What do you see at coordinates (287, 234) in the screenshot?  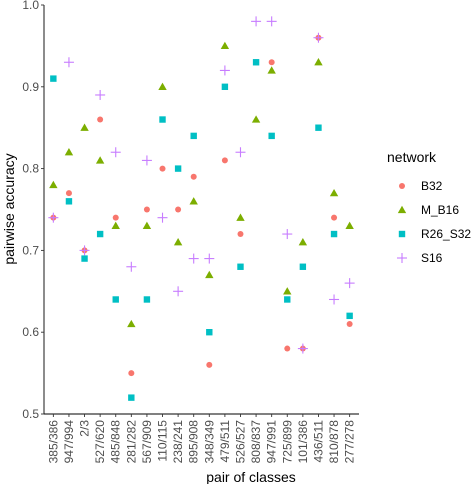 I see `point-S16-725/899` at bounding box center [287, 234].